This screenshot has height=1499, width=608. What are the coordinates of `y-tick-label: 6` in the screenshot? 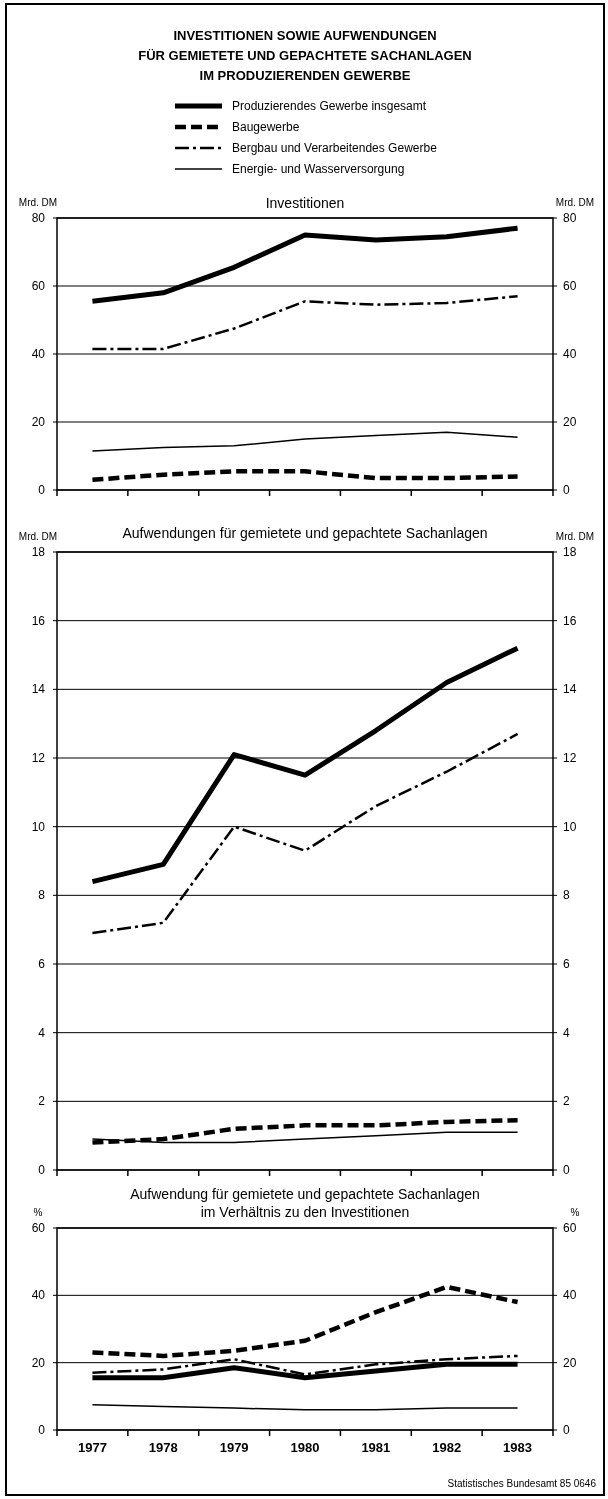 It's located at (42, 964).